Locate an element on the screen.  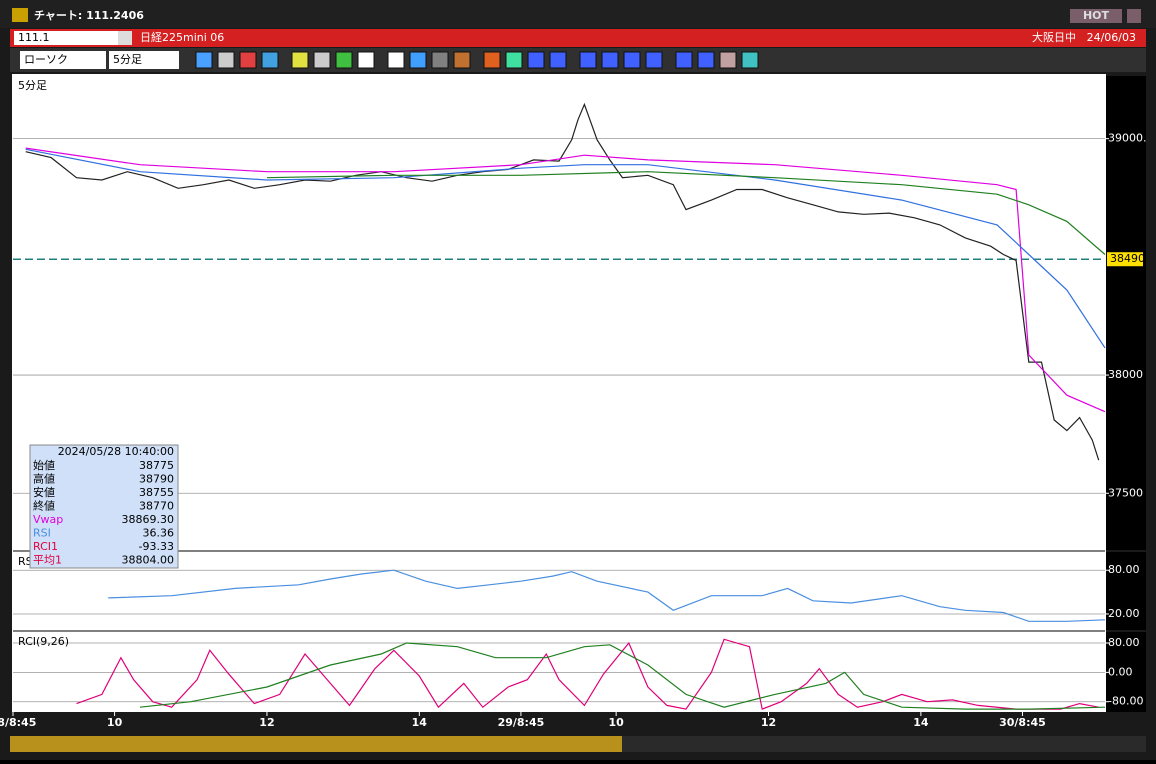
instrument-name: 日経225mini 06 is located at coordinates (182, 37).